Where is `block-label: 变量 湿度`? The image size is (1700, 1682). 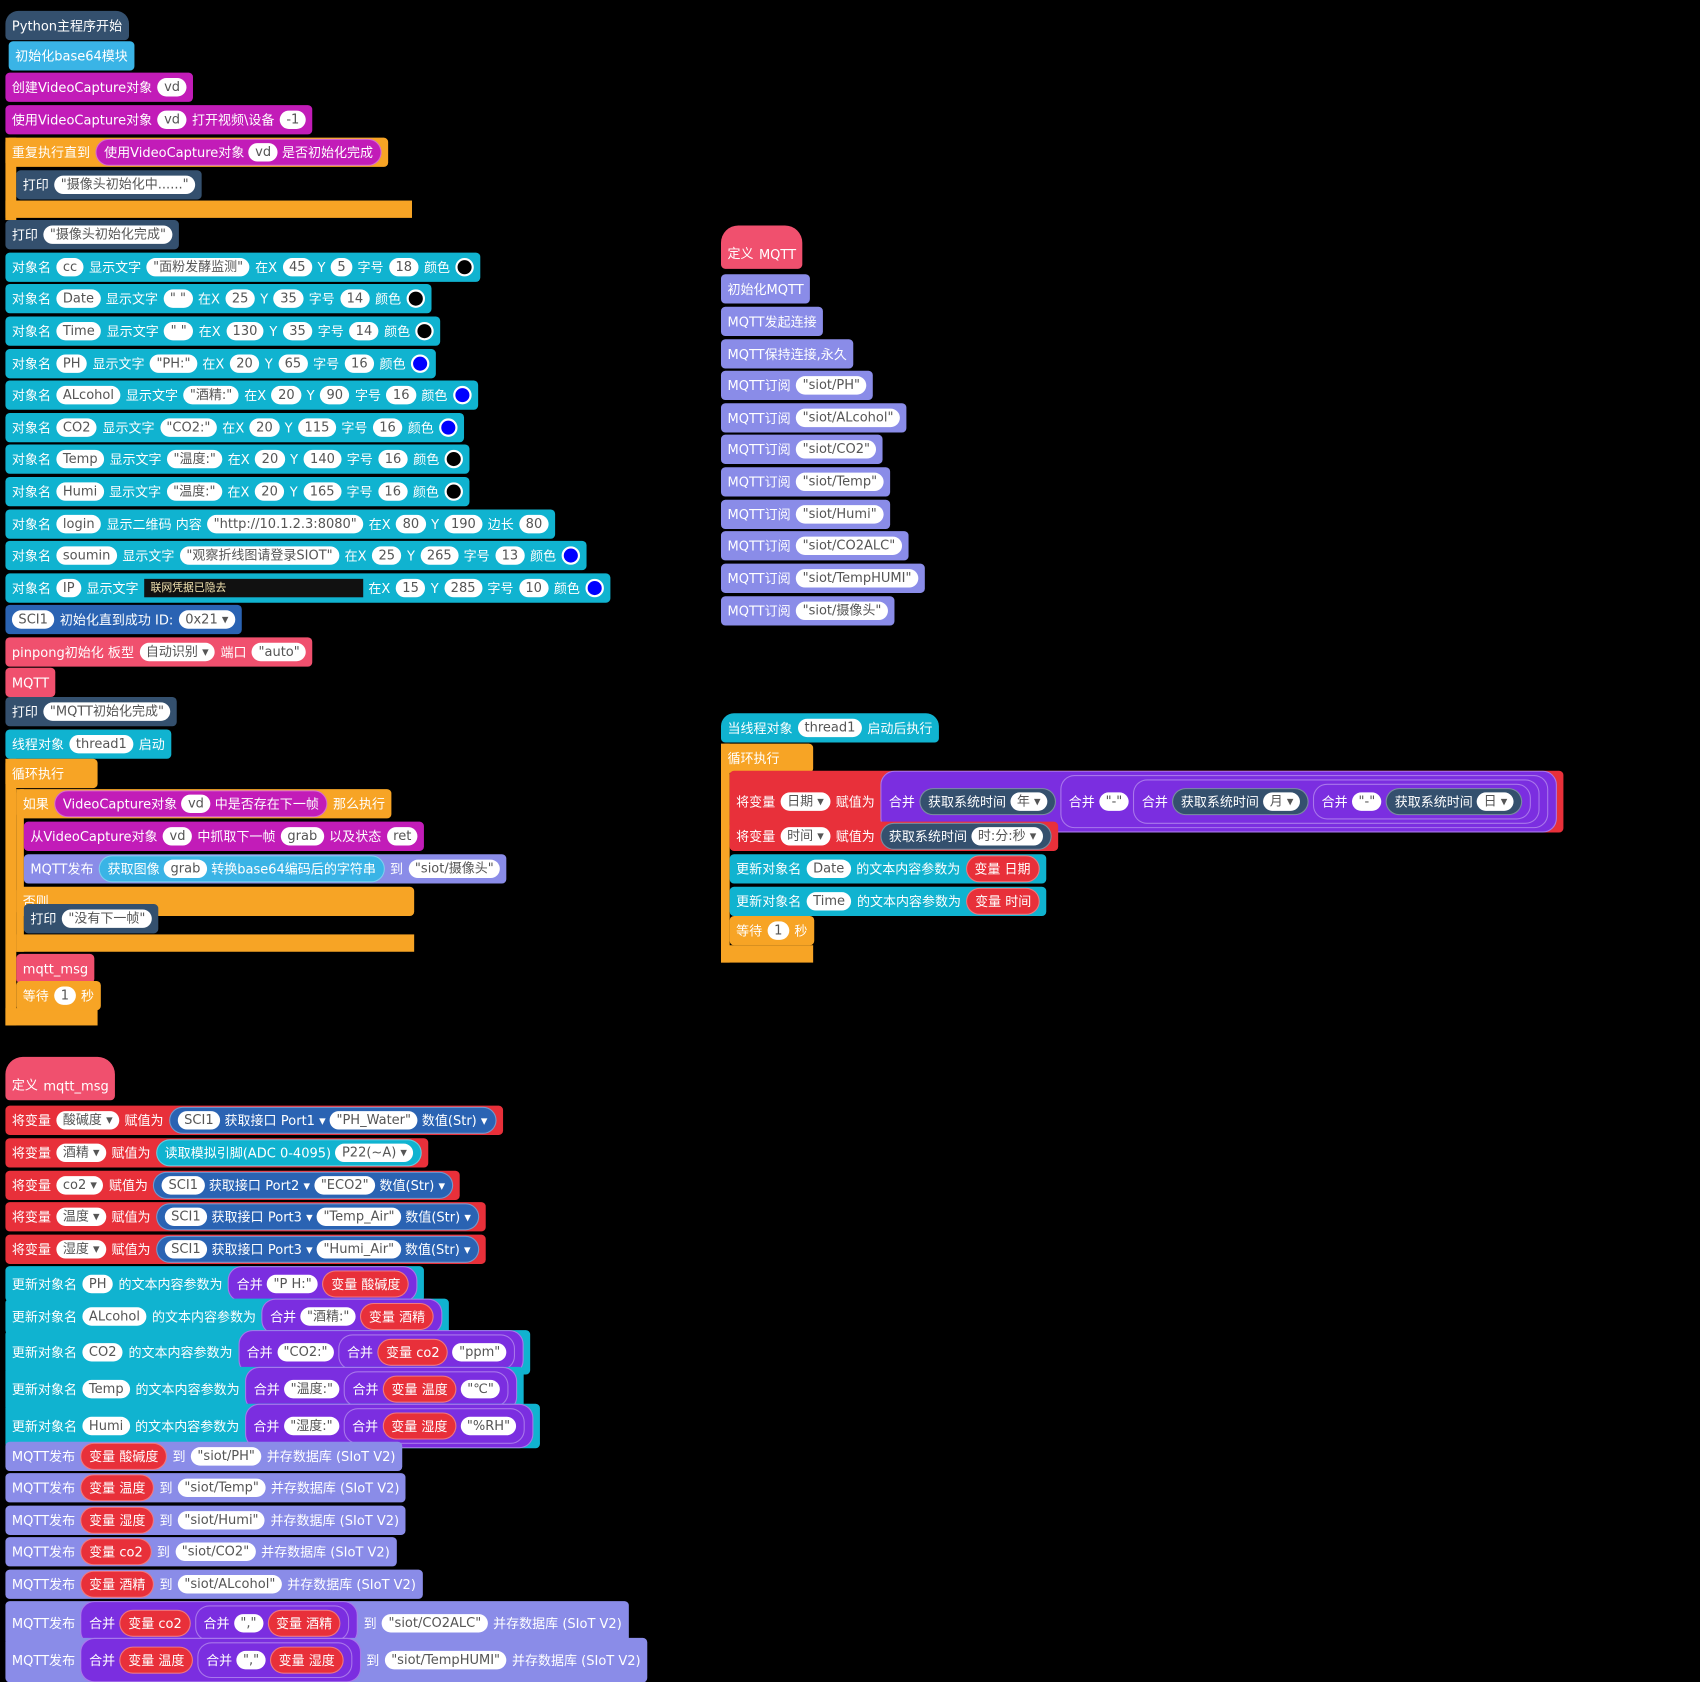 block-label: 变量 湿度 is located at coordinates (306, 1661).